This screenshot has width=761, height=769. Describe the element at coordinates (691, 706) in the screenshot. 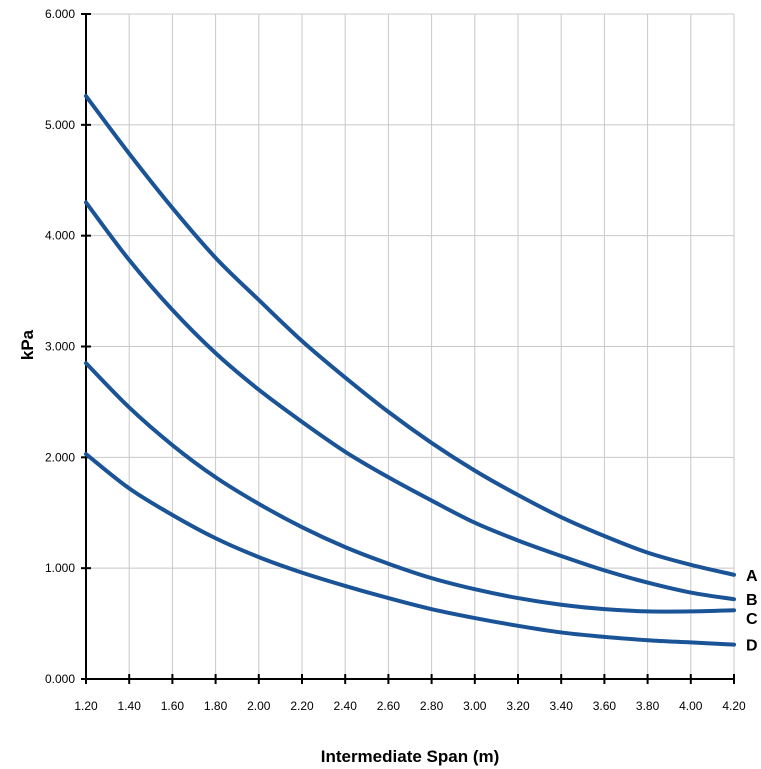

I see `x-tick-label: 4.00` at that location.